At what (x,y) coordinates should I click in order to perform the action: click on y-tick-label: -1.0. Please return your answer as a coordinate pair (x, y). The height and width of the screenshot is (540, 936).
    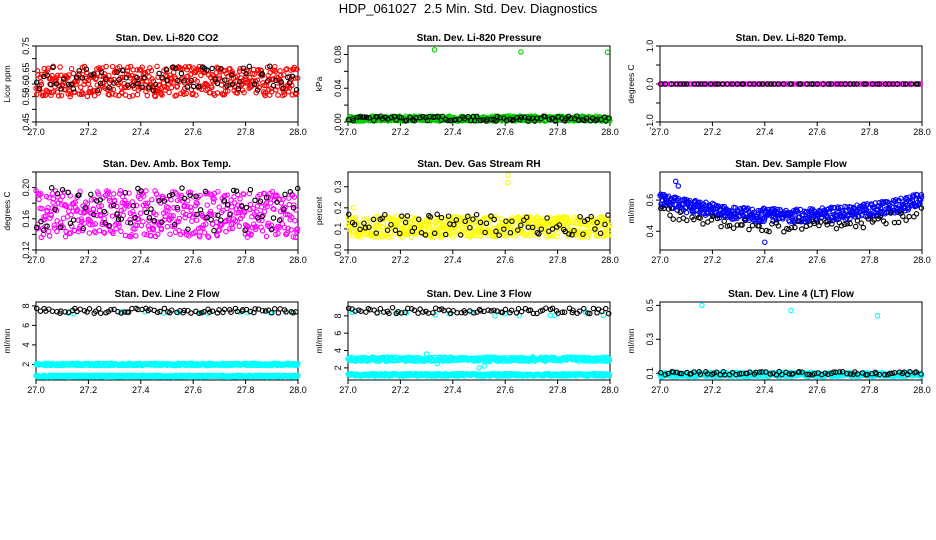
    Looking at the image, I should click on (650, 122).